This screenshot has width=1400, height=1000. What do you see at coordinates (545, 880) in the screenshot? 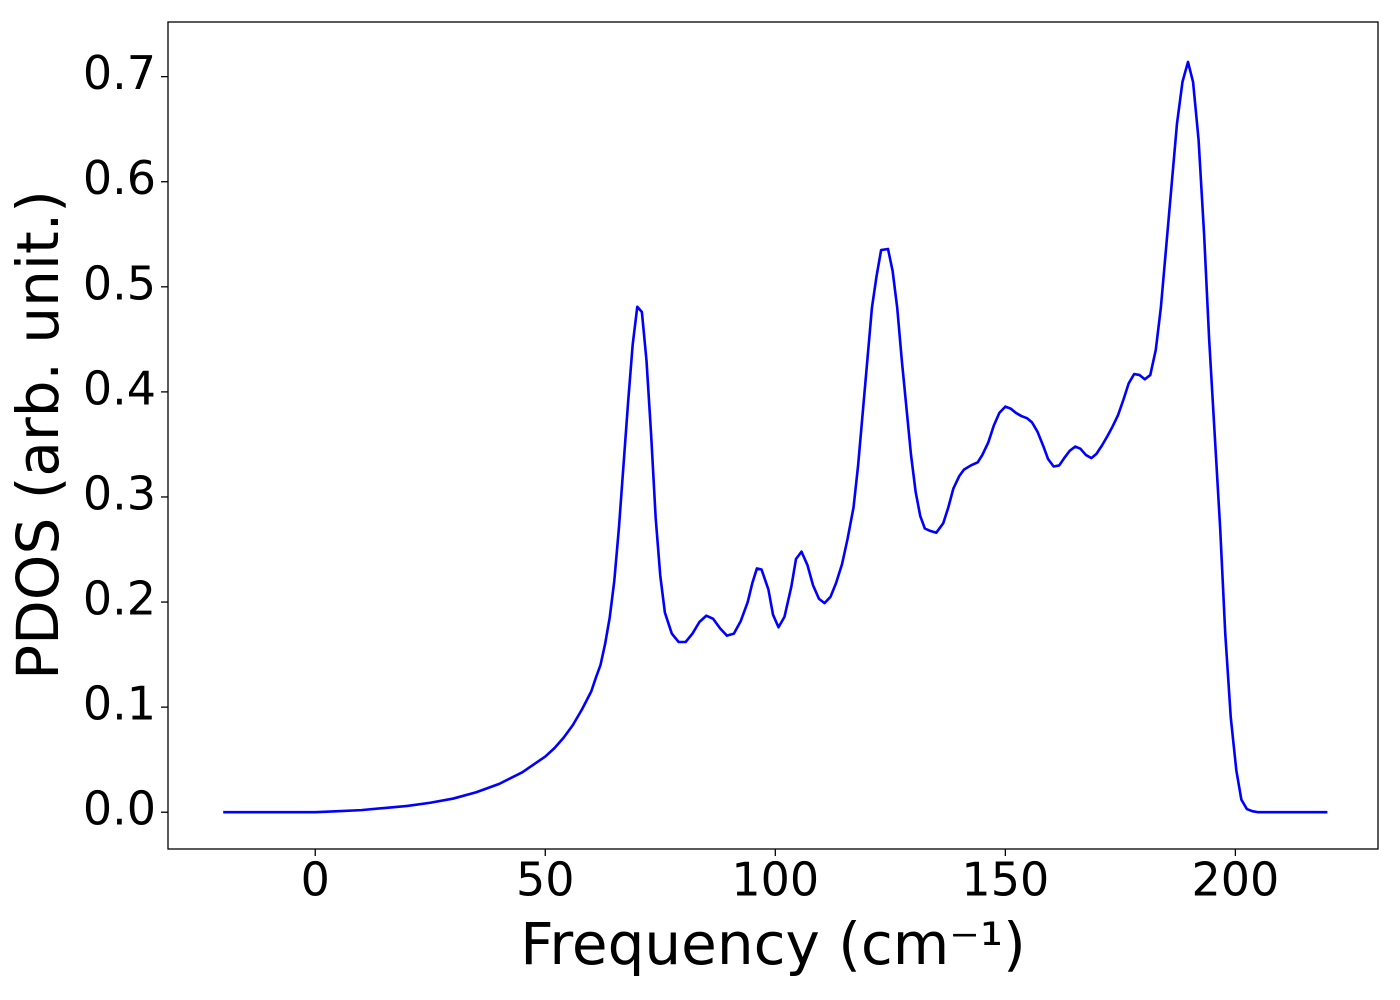
I see `x-tick-label: 50` at bounding box center [545, 880].